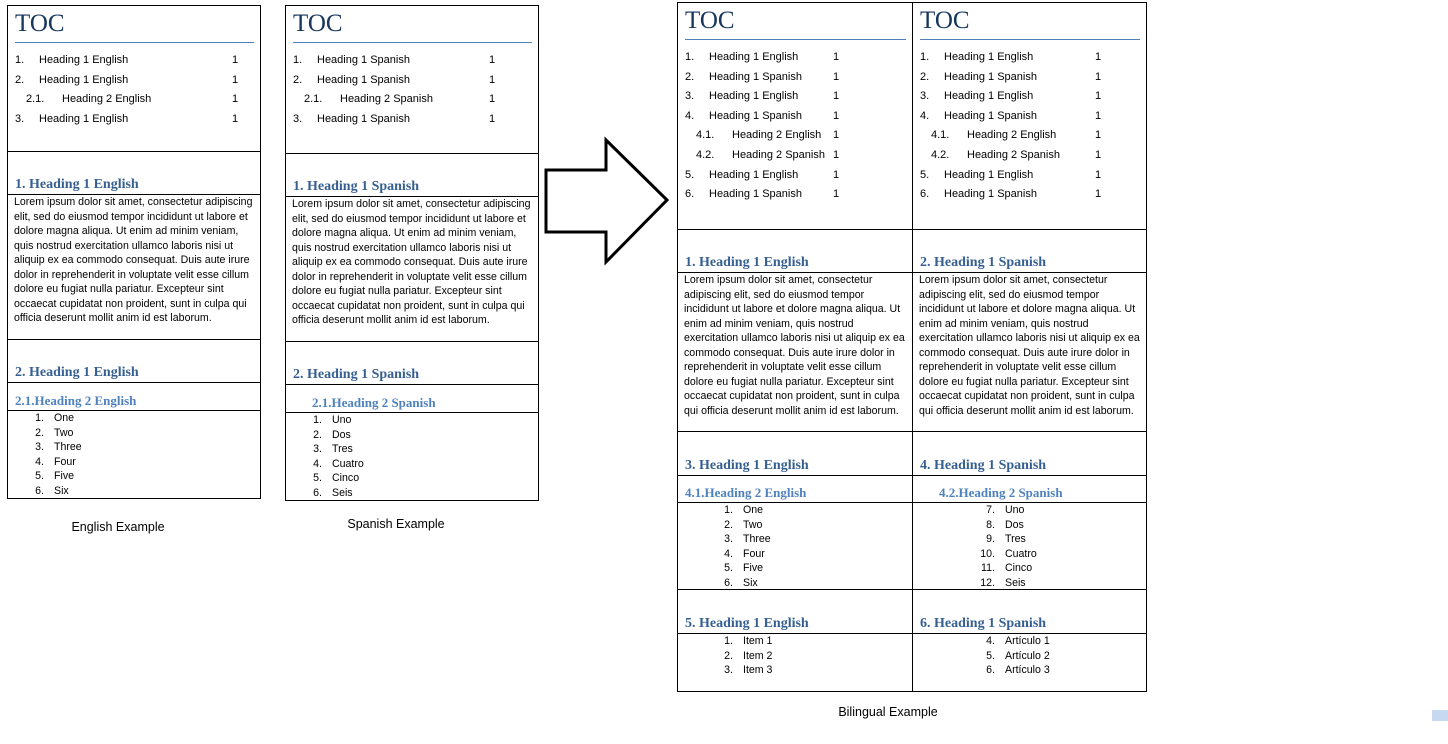 Image resolution: width=1448 pixels, height=744 pixels. Describe the element at coordinates (795, 641) in the screenshot. I see `list-item: 1. Item 1` at that location.